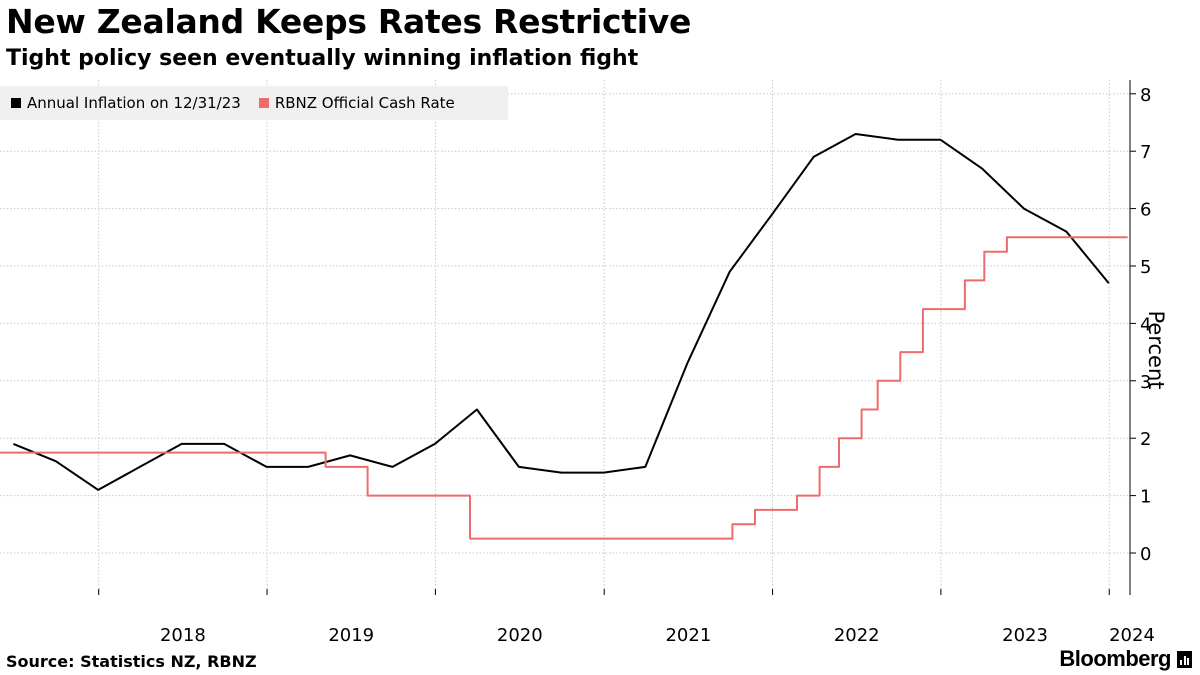  Describe the element at coordinates (688, 635) in the screenshot. I see `x-tick-label: 2021` at that location.